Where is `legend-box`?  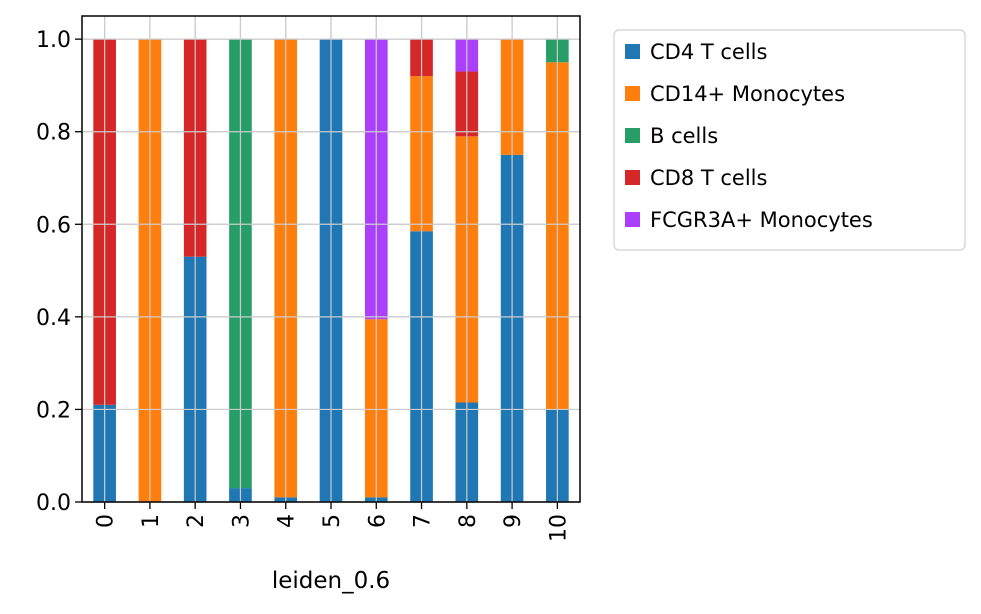 legend-box is located at coordinates (789, 140).